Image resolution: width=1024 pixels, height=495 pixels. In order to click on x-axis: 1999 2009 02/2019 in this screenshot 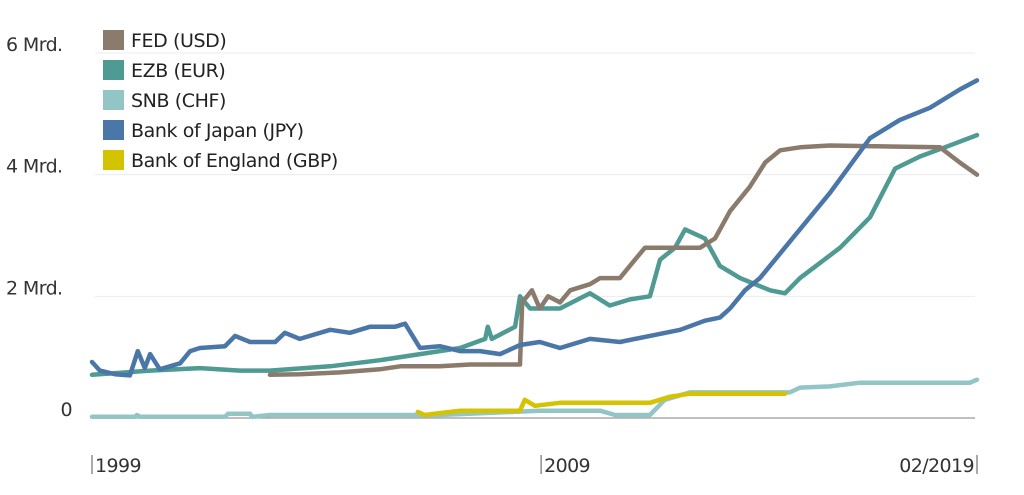, I will do `click(534, 466)`.